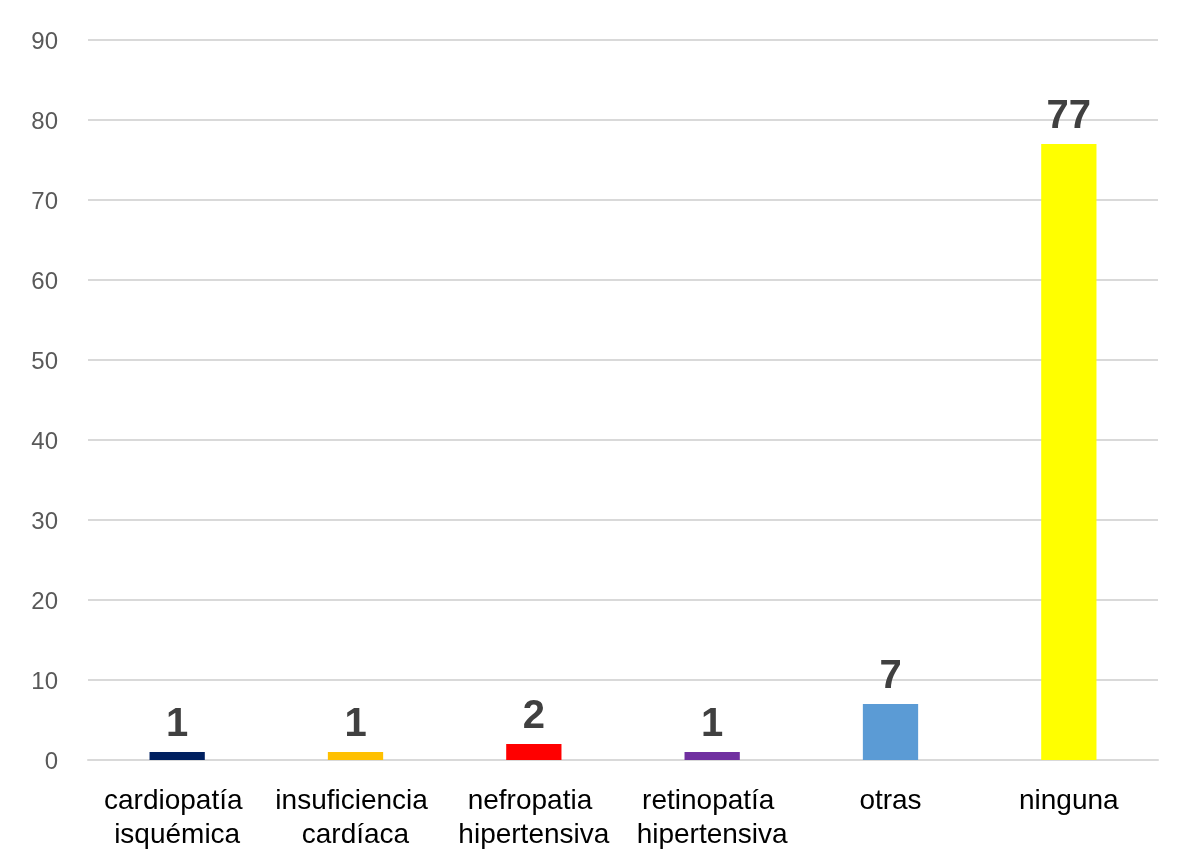 The height and width of the screenshot is (863, 1178). Describe the element at coordinates (44, 40) in the screenshot. I see `y-tick-label: 90` at that location.